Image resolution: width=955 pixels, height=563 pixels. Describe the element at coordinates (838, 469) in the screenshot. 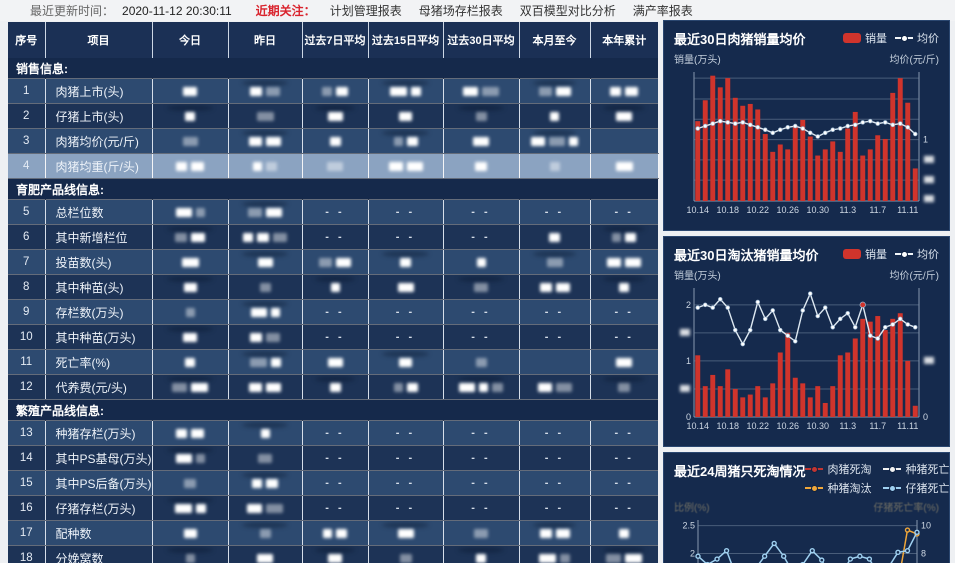

I see `legend-item: 肉猪死淘` at that location.